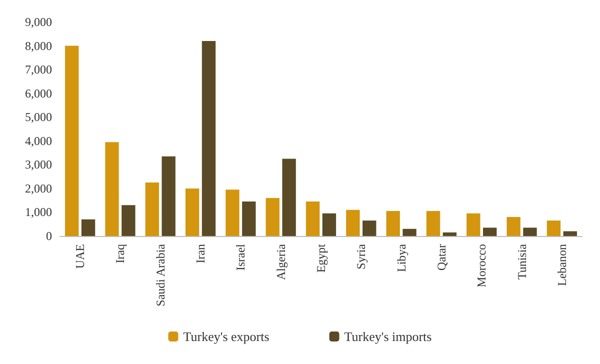 This screenshot has width=600, height=364. I want to click on y-tick-label: 1,000, so click(38, 212).